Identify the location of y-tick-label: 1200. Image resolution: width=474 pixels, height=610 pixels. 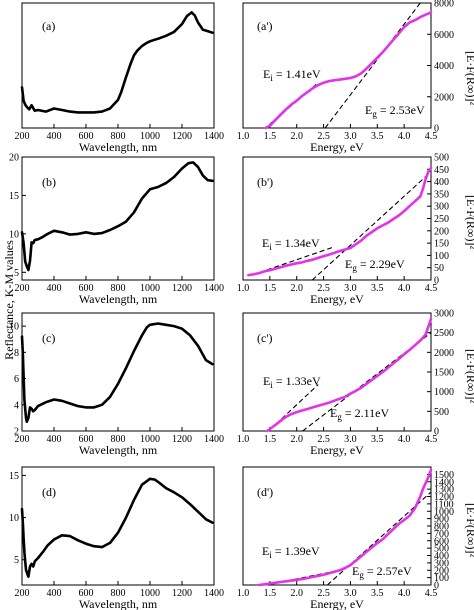
(444, 497).